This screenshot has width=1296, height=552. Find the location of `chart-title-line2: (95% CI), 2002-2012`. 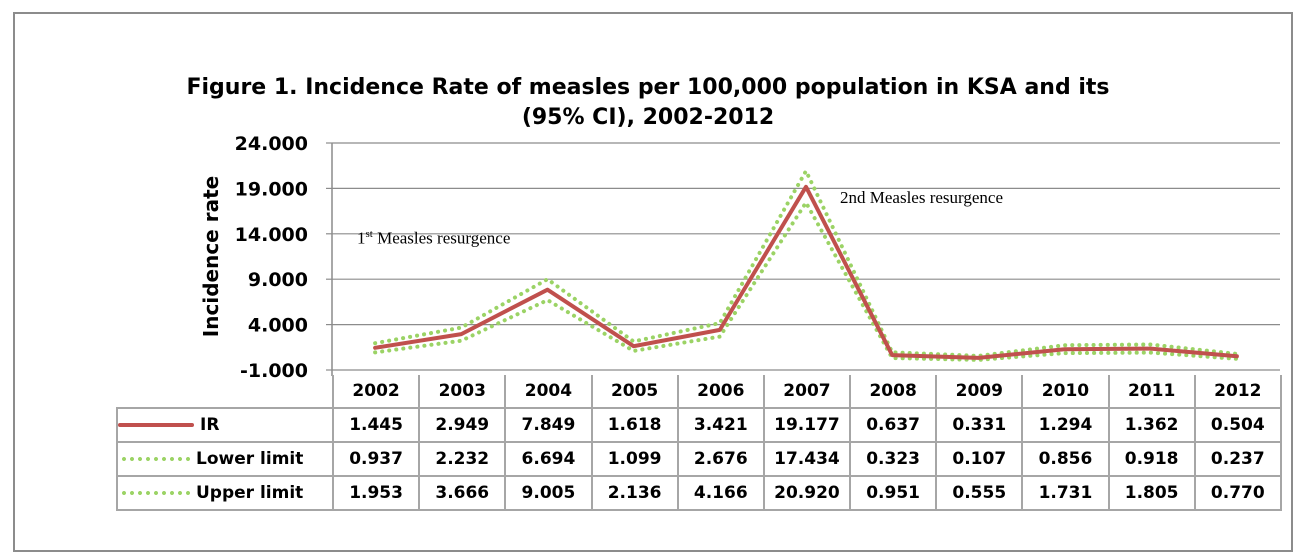

chart-title-line2: (95% CI), 2002-2012 is located at coordinates (648, 117).